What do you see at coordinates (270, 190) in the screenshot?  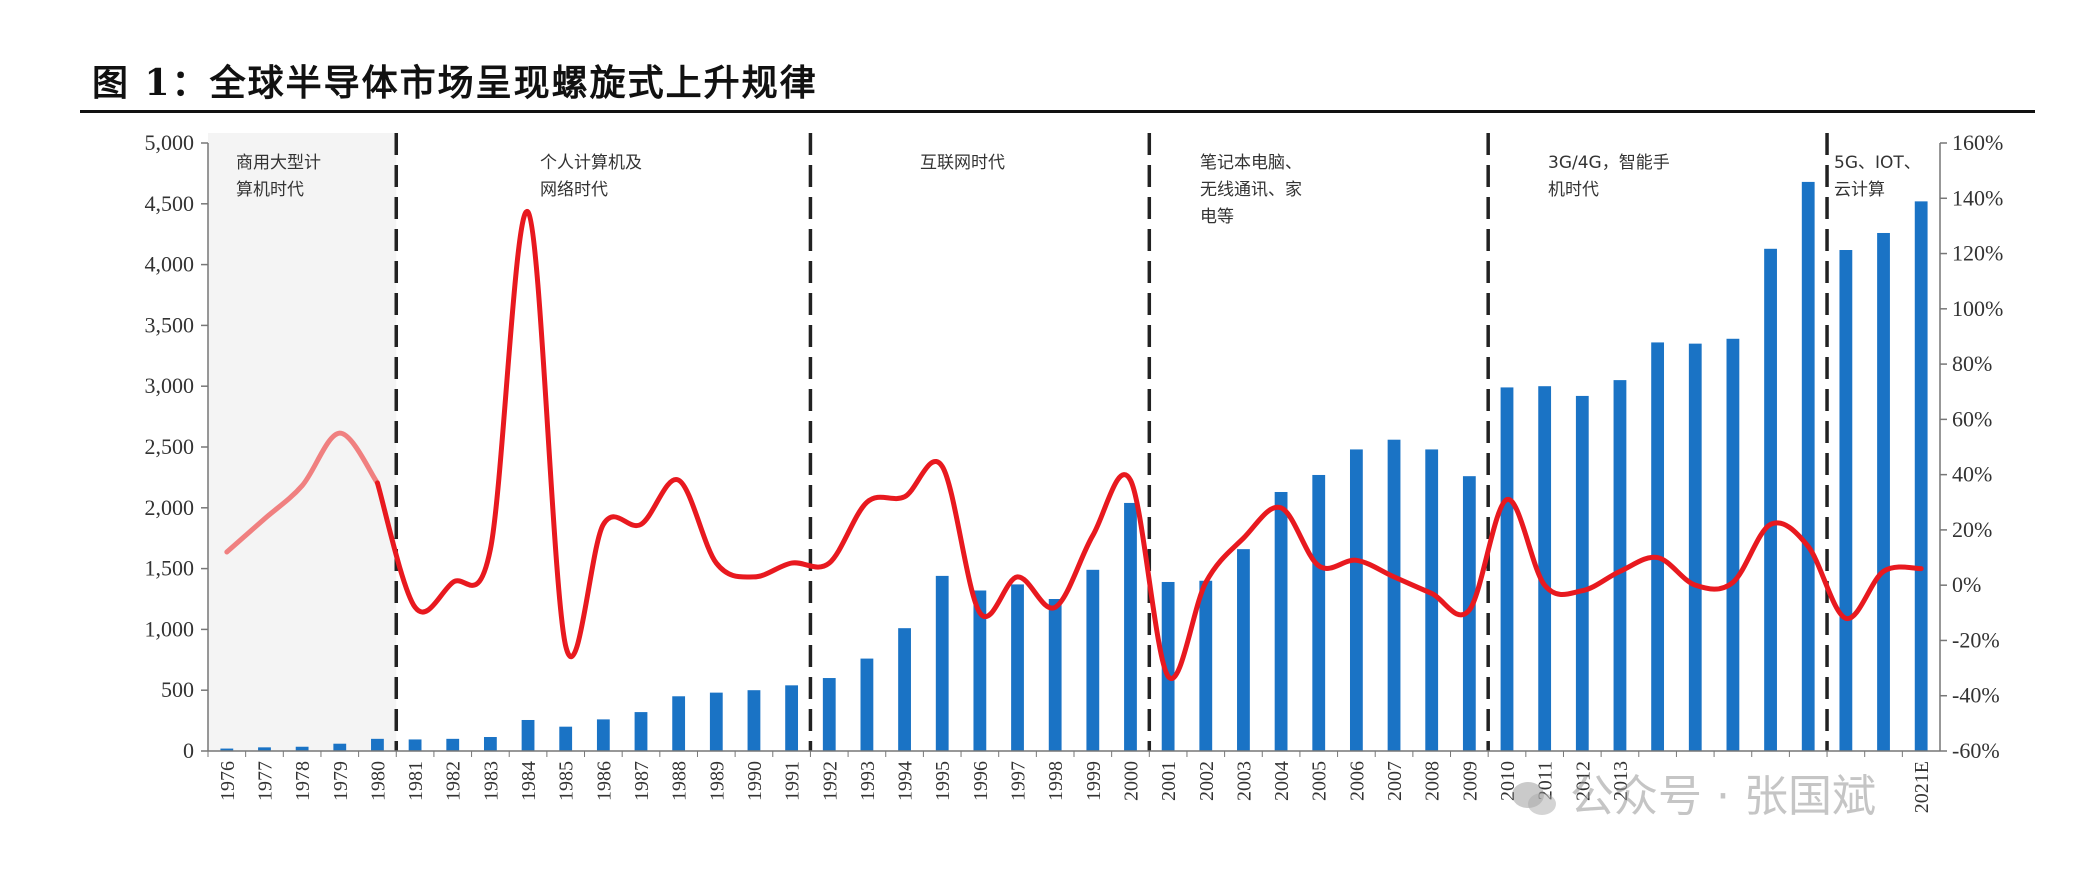 I see `era-label-line: 算机时代` at bounding box center [270, 190].